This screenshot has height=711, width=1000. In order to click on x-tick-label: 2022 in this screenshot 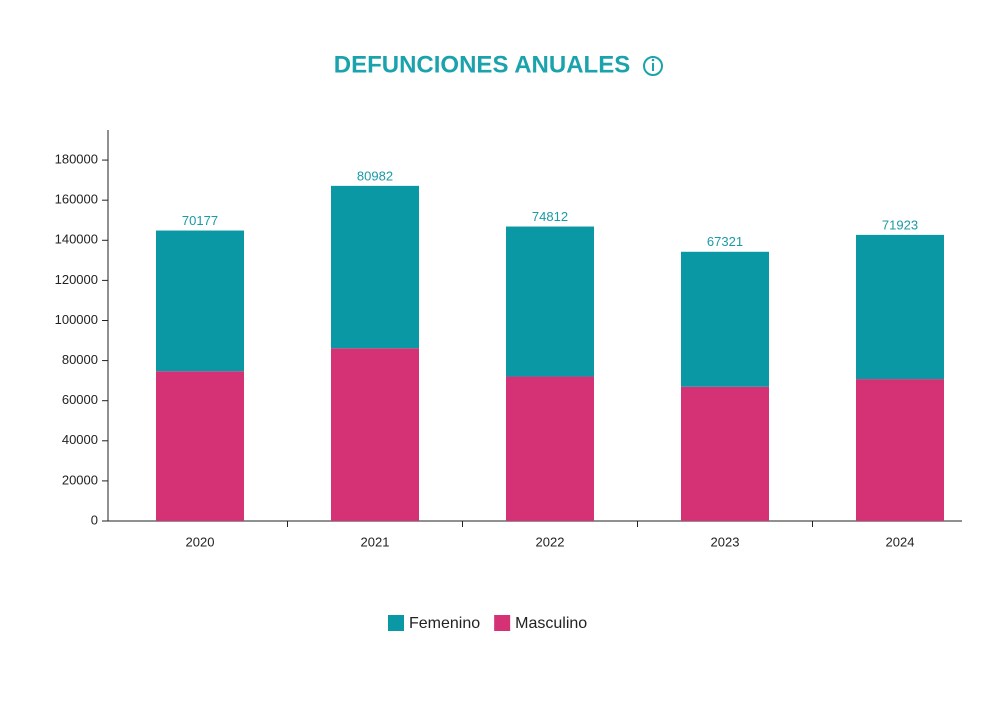, I will do `click(550, 541)`.